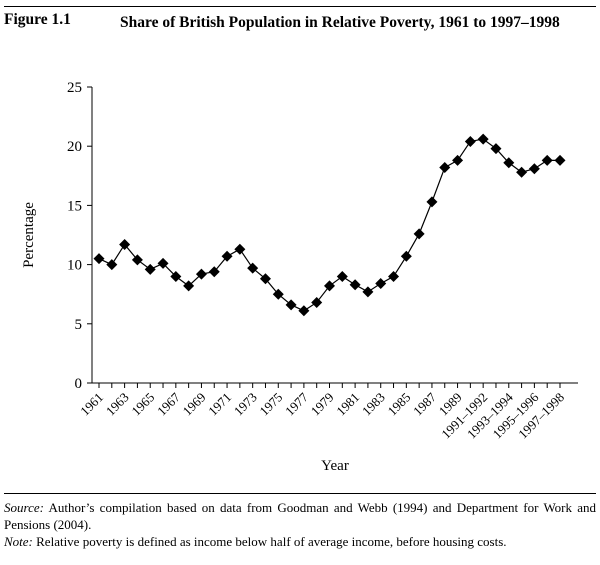 The image size is (600, 565). What do you see at coordinates (79, 325) in the screenshot?
I see `y-tick-label: 5` at bounding box center [79, 325].